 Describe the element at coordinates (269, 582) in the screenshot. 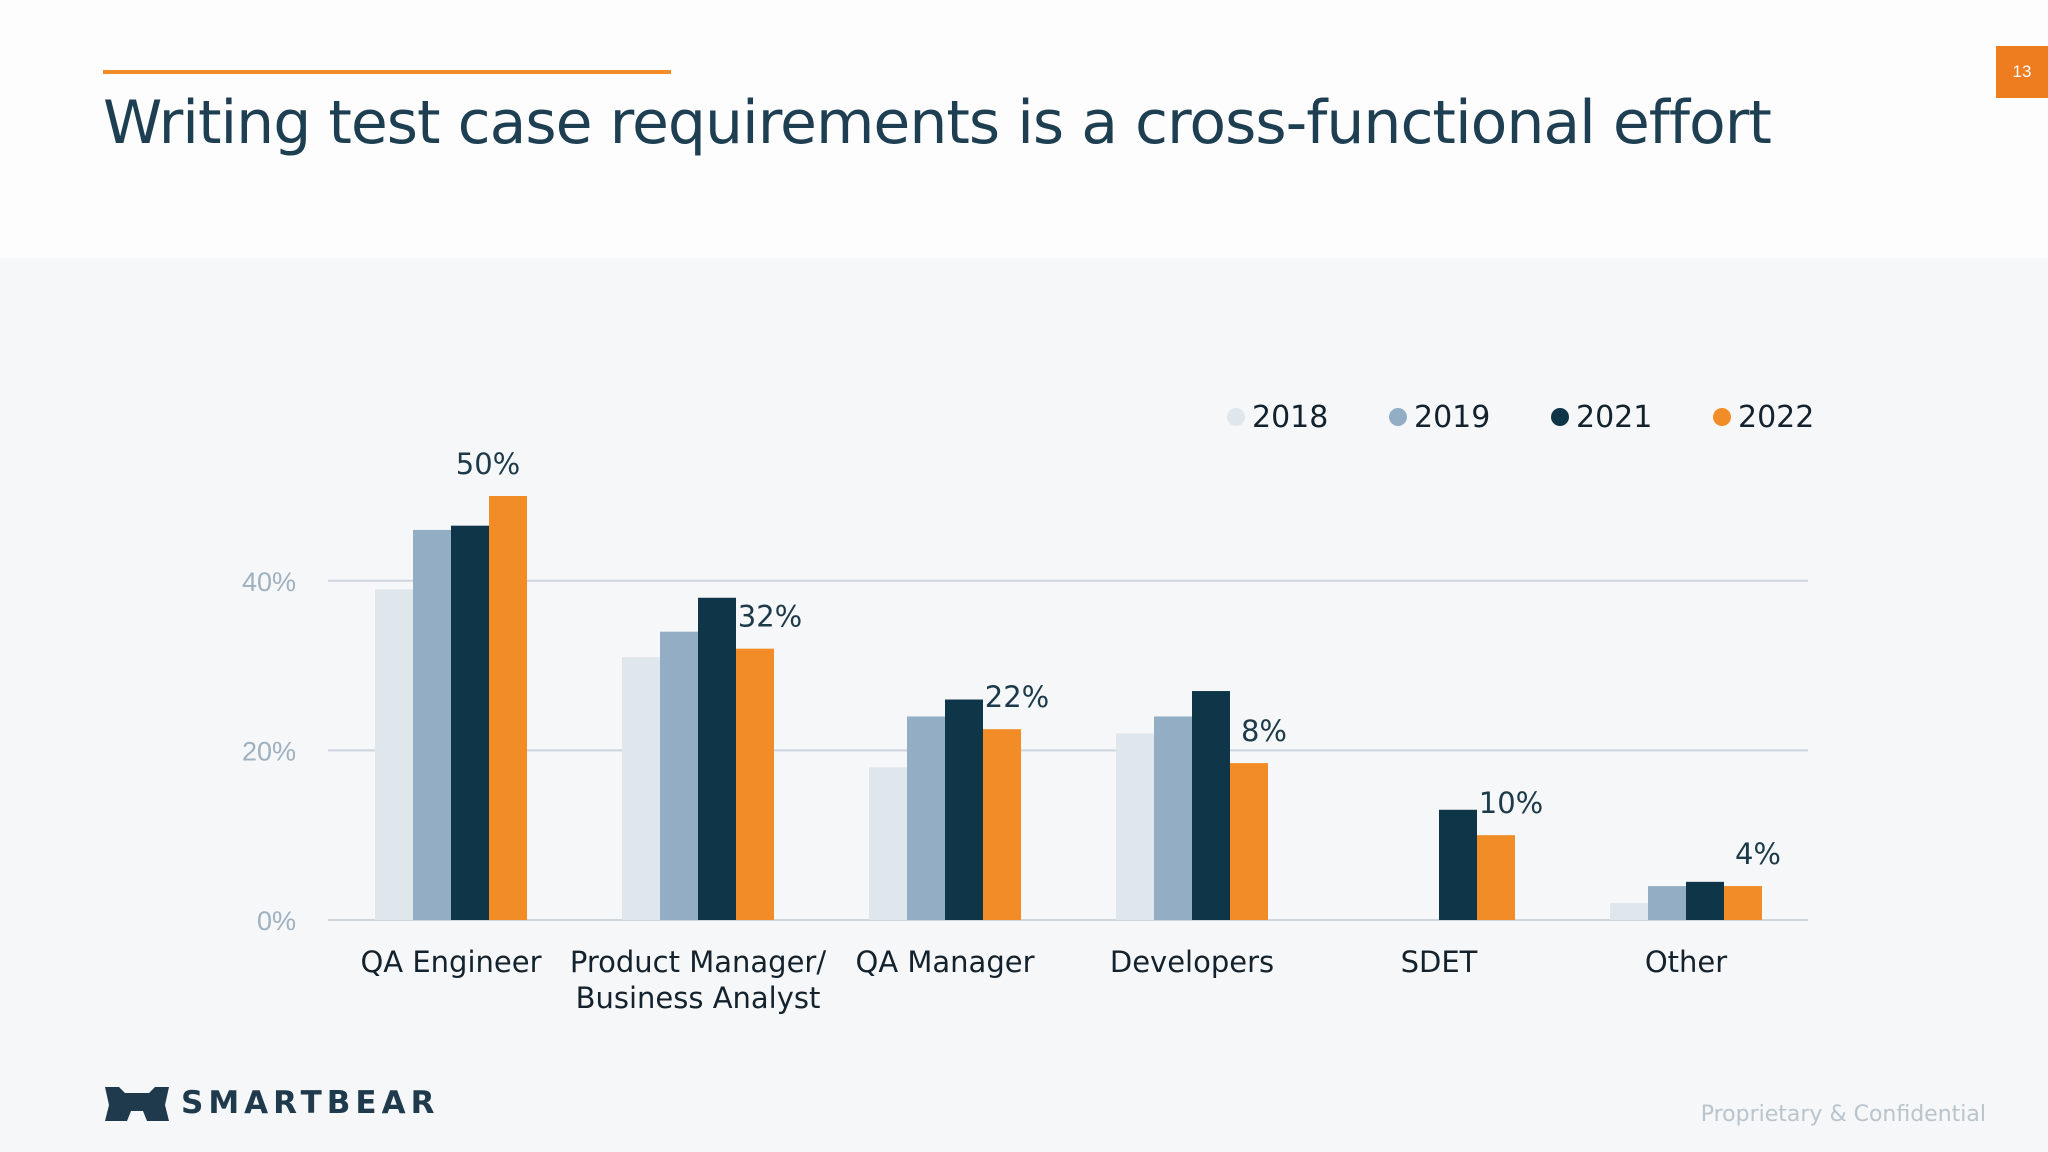

I see `y-tick-label: 40%` at that location.